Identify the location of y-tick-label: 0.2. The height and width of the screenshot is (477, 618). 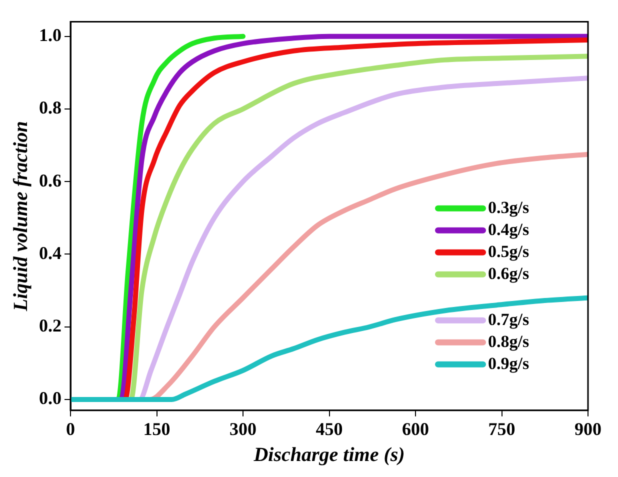
(50, 326).